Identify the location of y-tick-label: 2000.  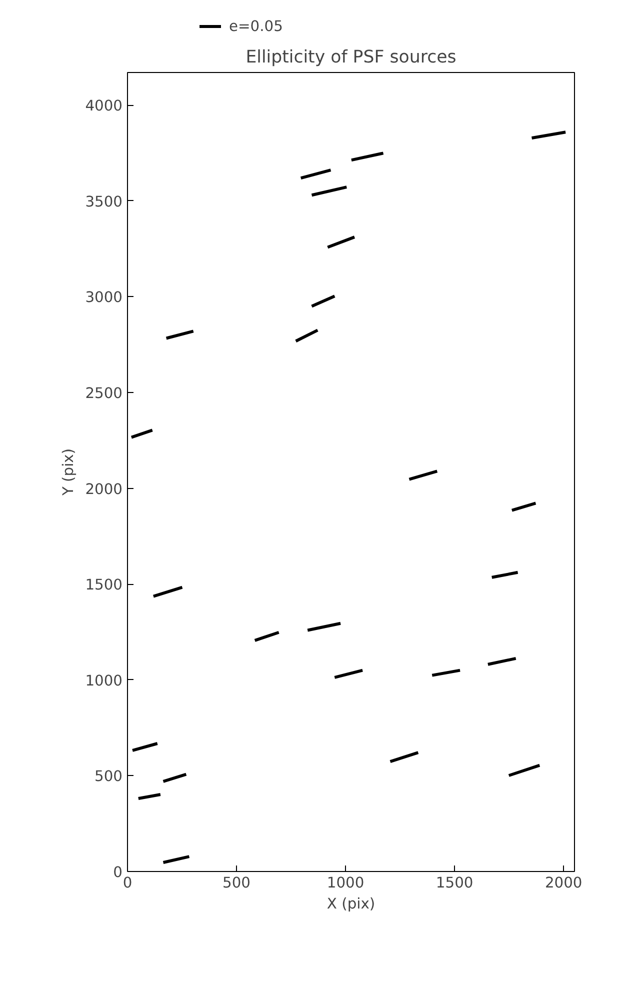
(104, 489).